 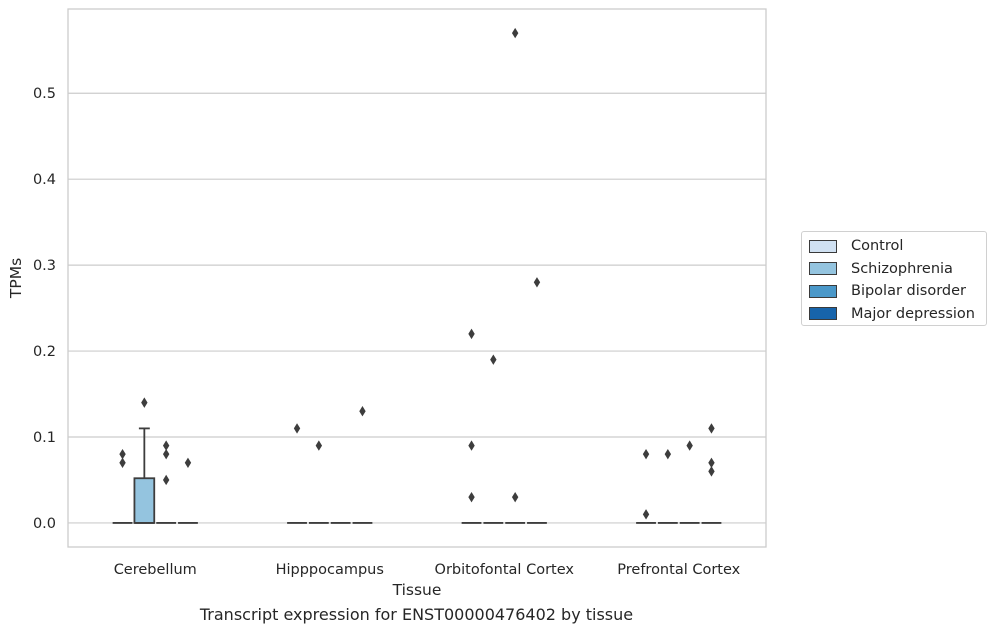 I want to click on legend-label: Schizophrenia, so click(x=902, y=268).